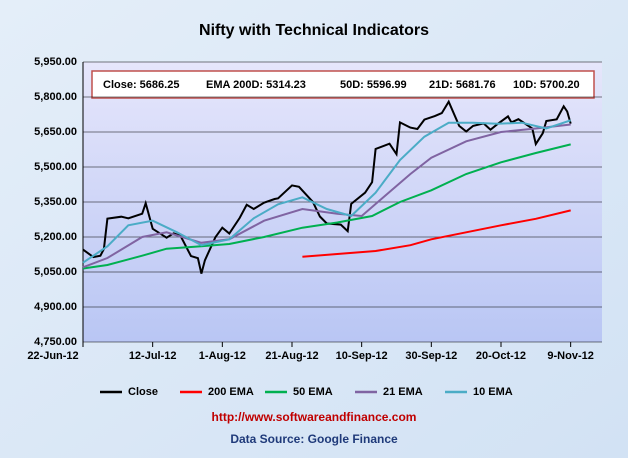  I want to click on y-tick-label: 5,050.00, so click(55, 272).